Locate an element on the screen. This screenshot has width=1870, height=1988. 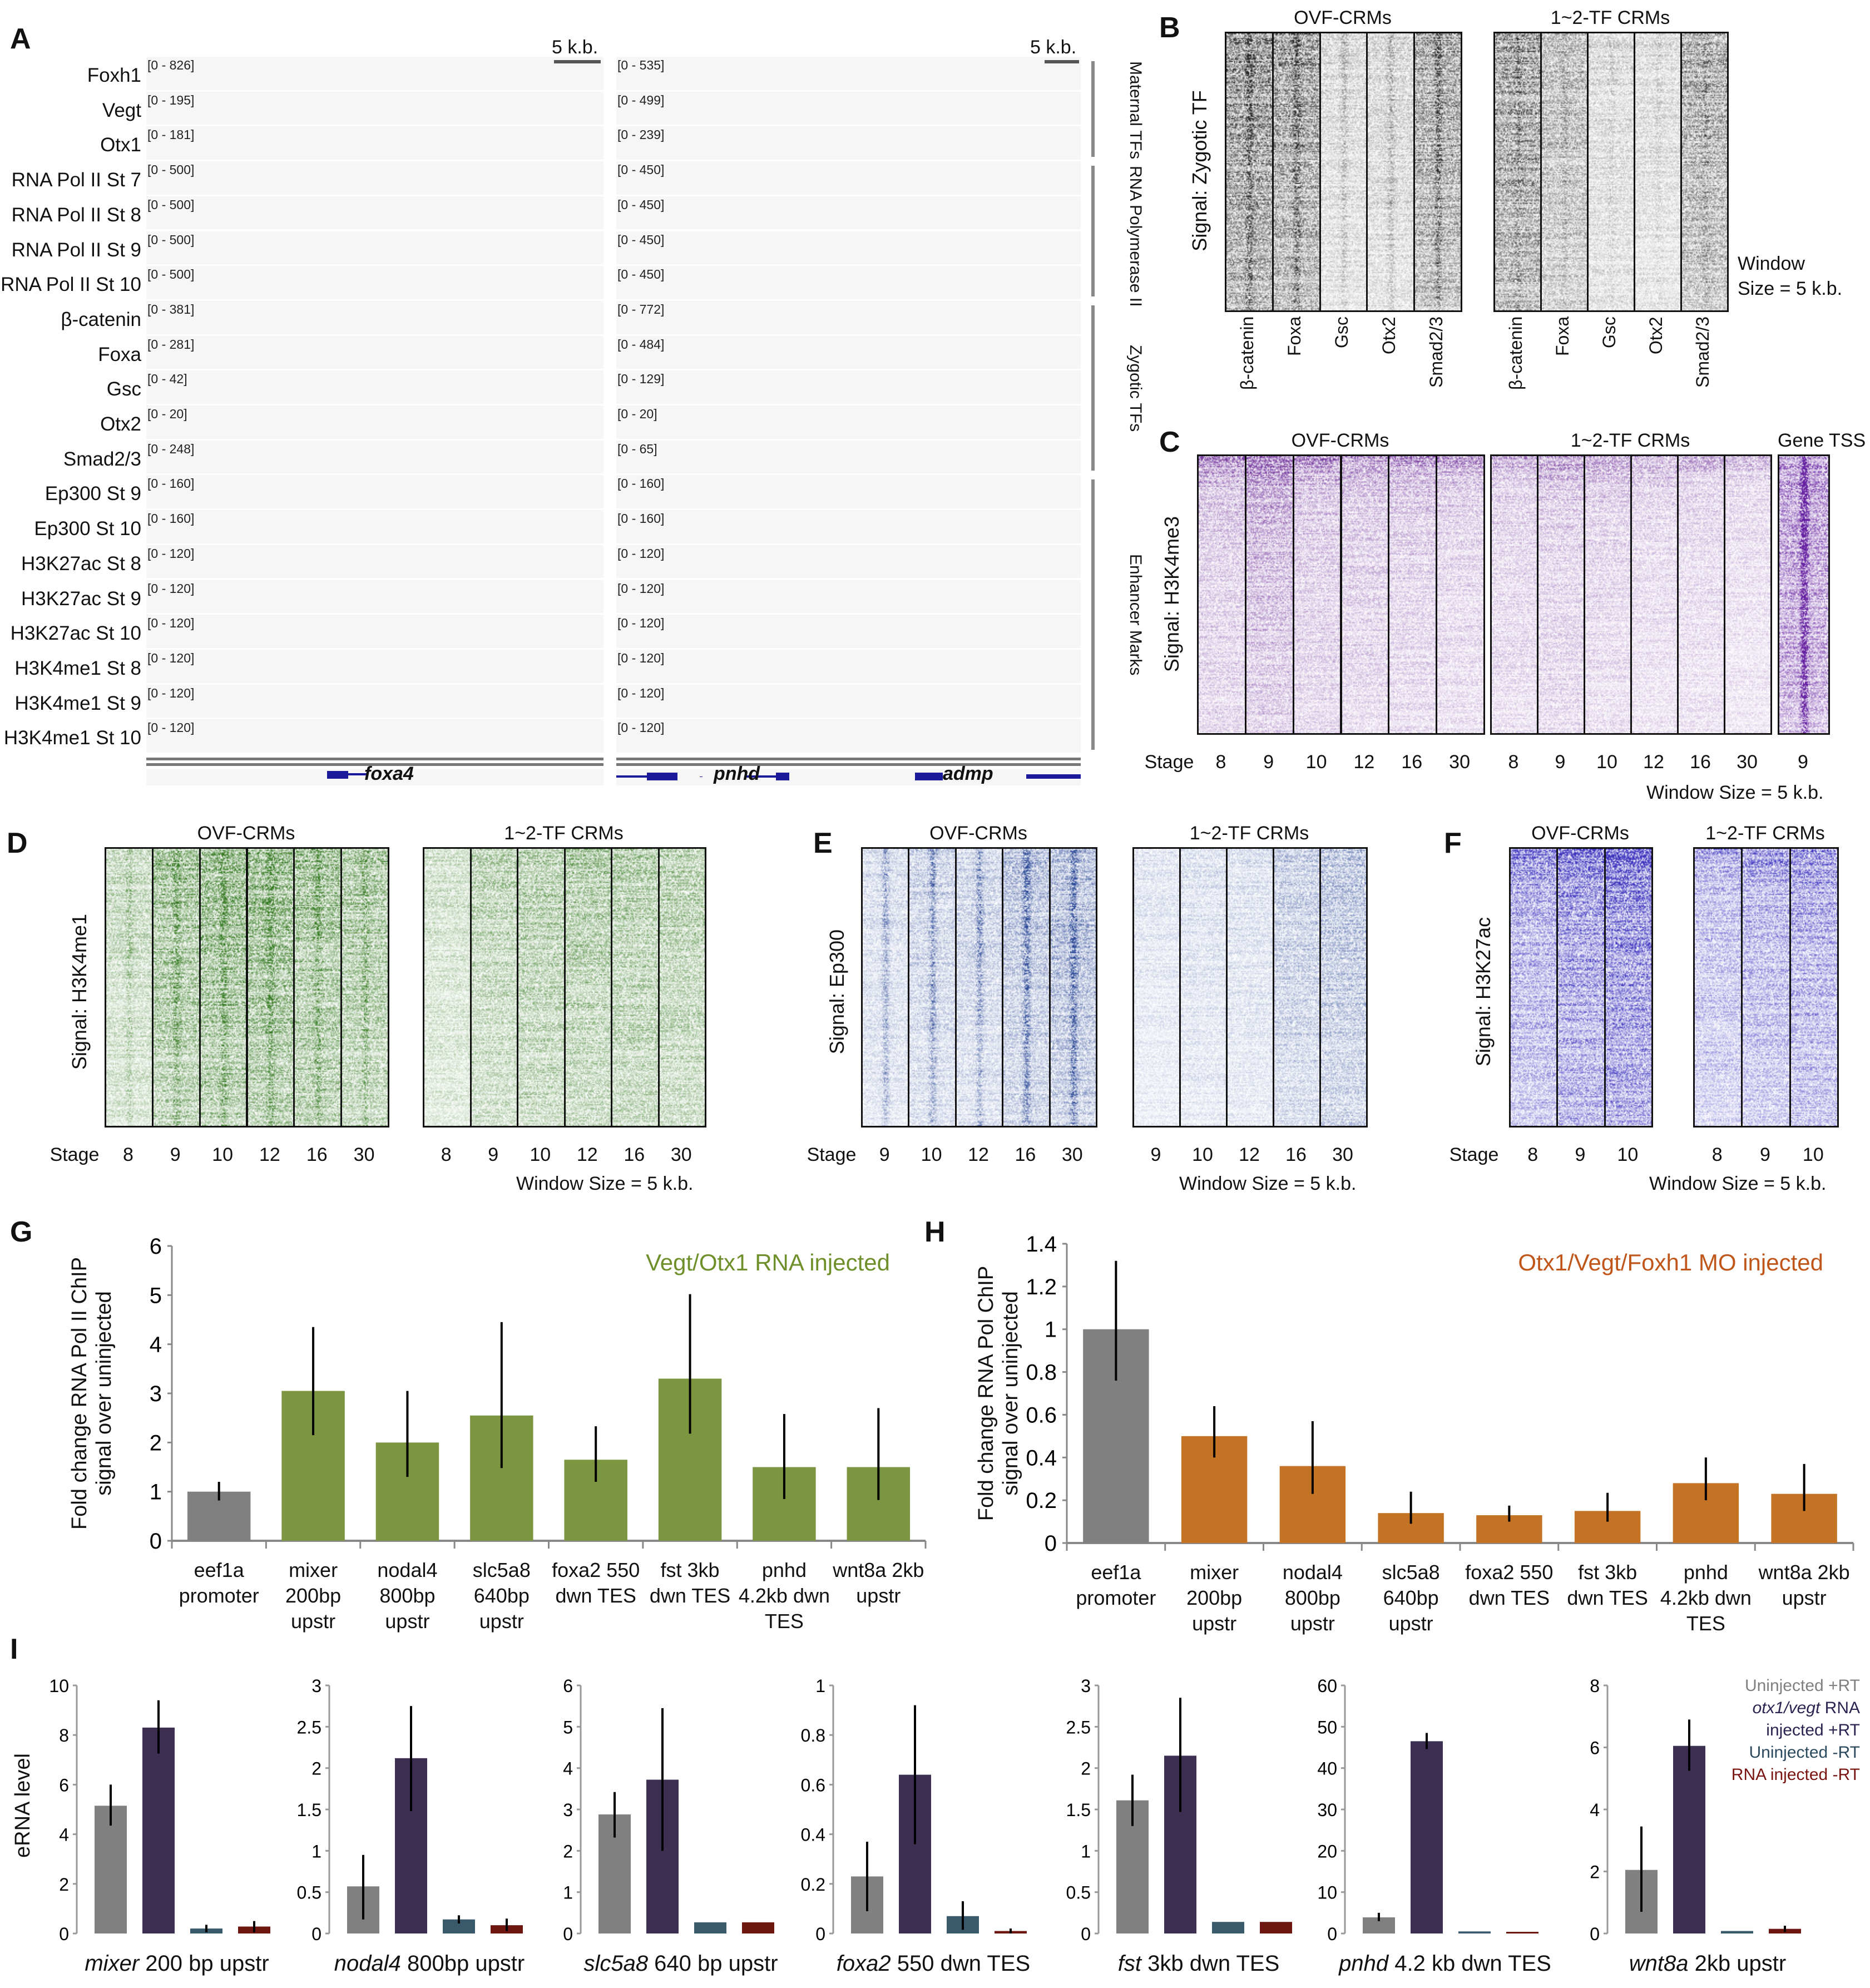
track-range-label: [0 - 248] is located at coordinates (171, 448).